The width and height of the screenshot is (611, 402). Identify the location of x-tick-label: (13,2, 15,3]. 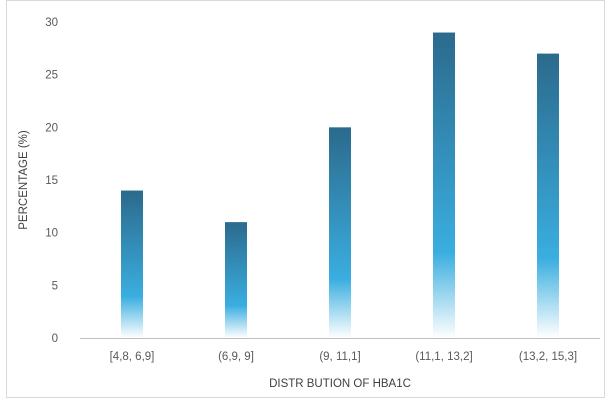
(548, 357).